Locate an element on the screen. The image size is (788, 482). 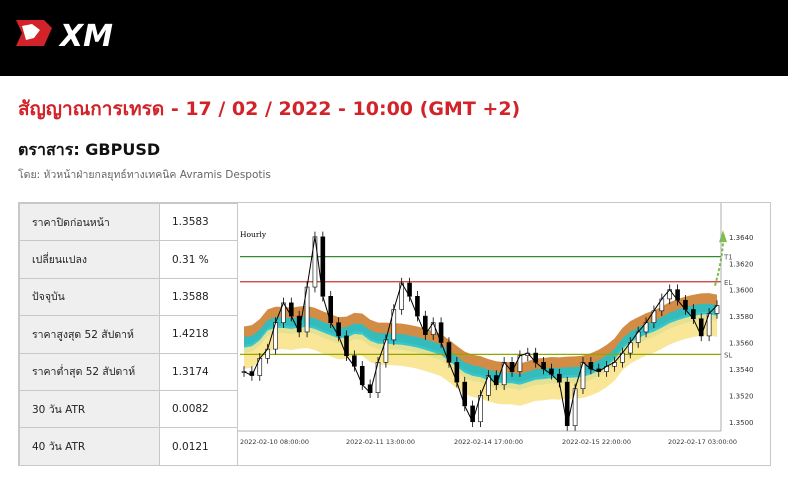
stat-value: 0.0082 is located at coordinates (198, 409).